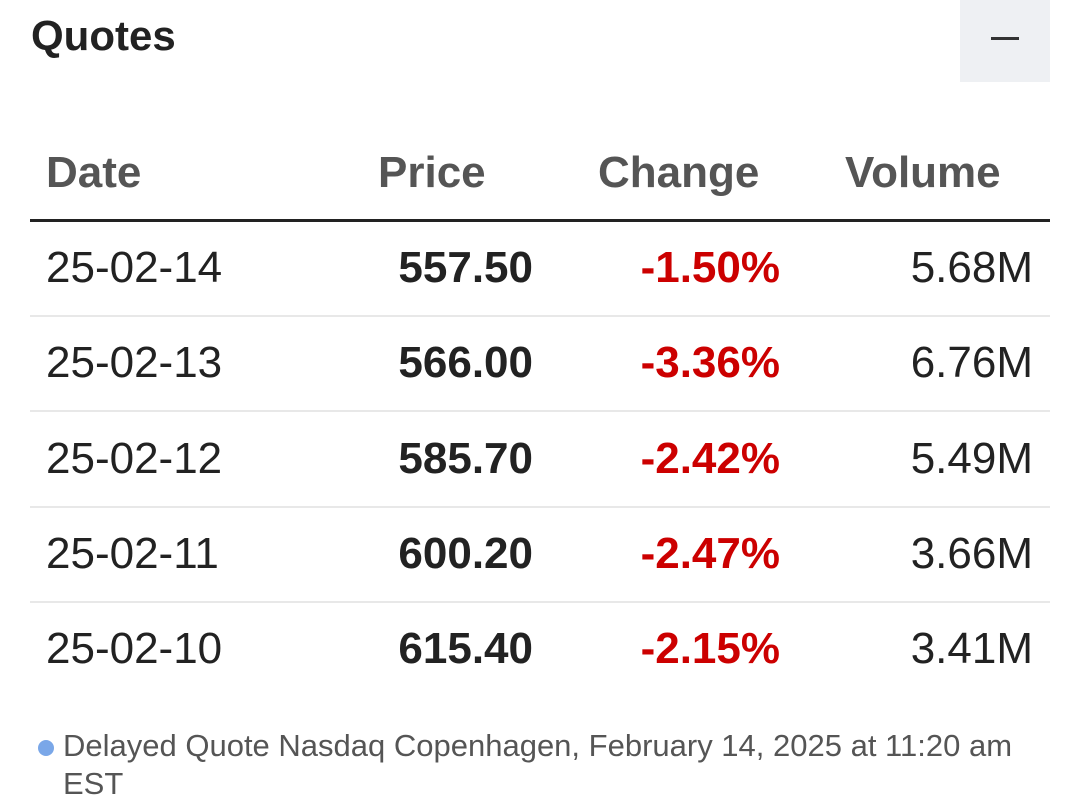 This screenshot has width=1080, height=803. I want to click on price-cell: 585.70, so click(465, 458).